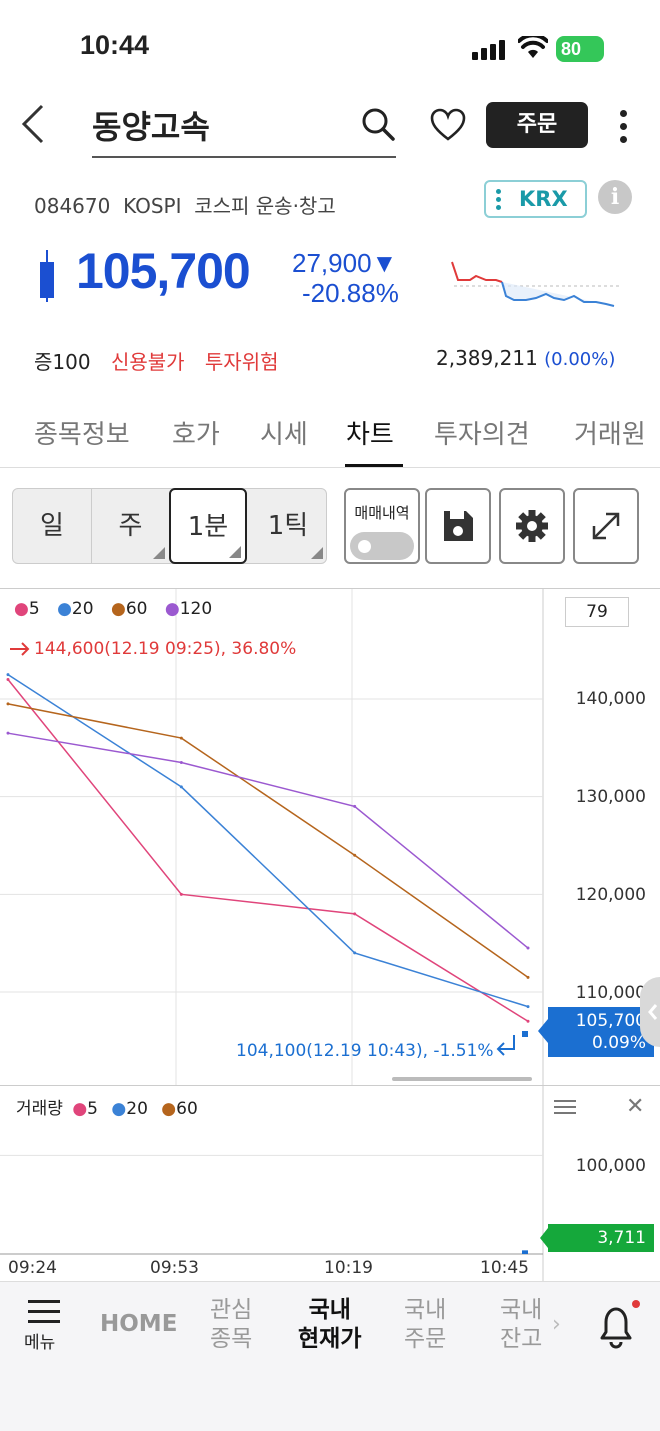  I want to click on risk-status: 투자위험, so click(241, 362).